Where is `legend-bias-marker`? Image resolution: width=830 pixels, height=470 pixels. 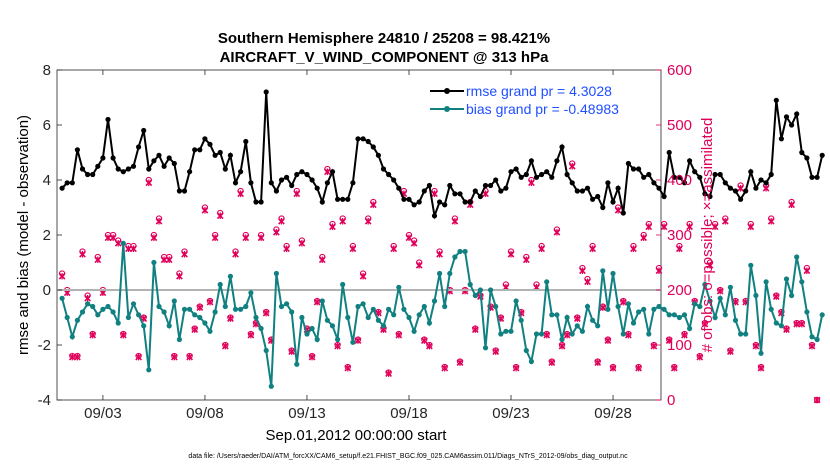
legend-bias-marker is located at coordinates (447, 109).